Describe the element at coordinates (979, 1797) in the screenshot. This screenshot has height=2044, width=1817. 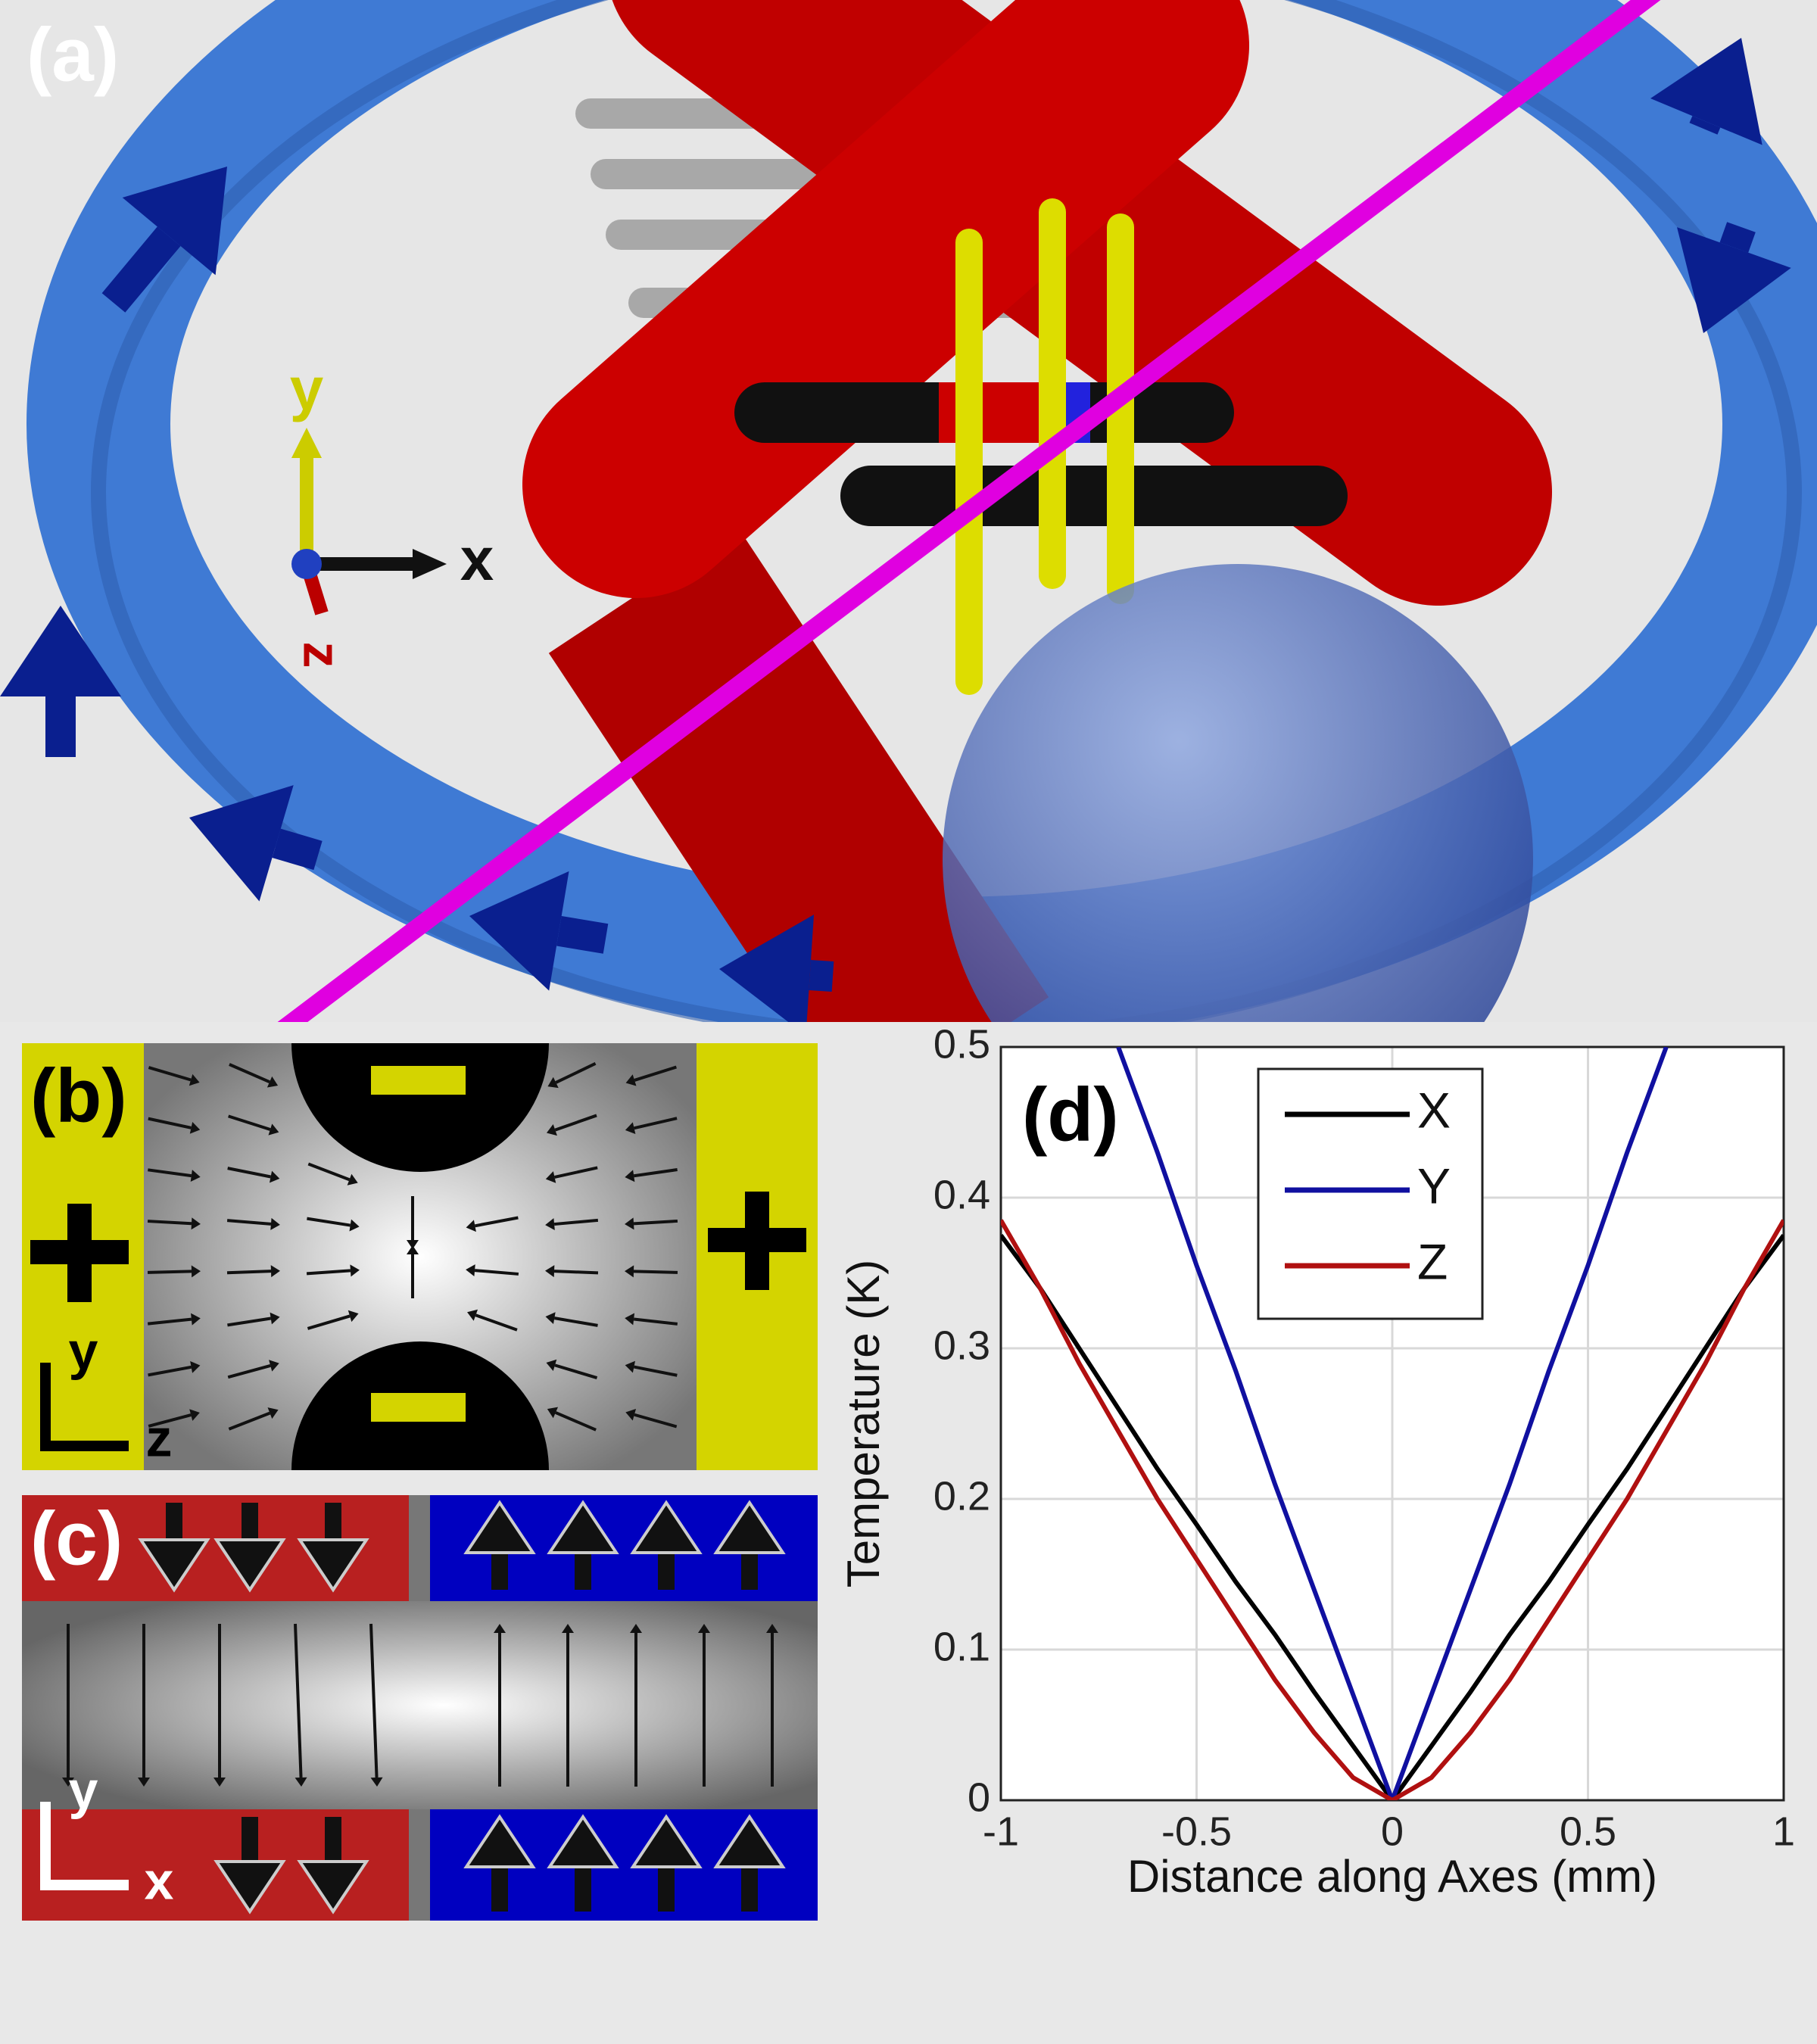
I see `y-tick-label: 0` at that location.